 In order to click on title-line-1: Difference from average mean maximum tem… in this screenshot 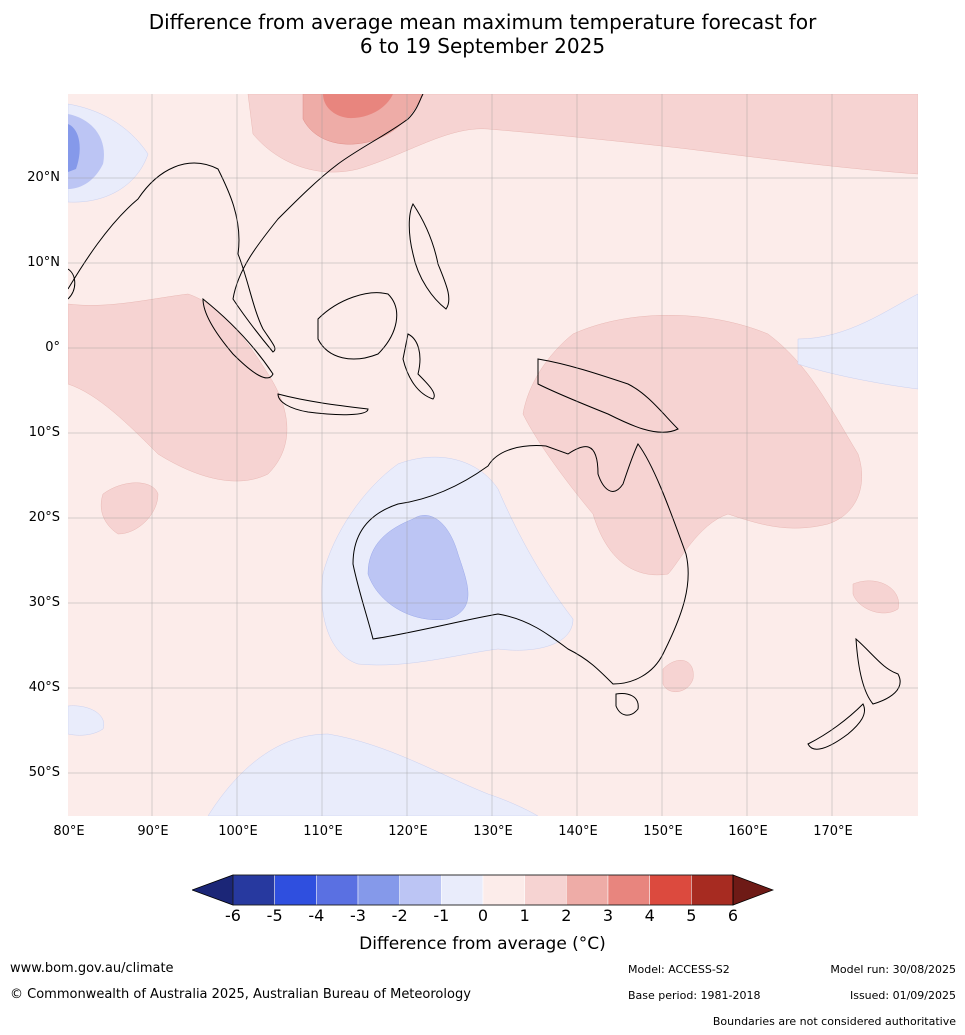, I will do `click(482, 22)`.